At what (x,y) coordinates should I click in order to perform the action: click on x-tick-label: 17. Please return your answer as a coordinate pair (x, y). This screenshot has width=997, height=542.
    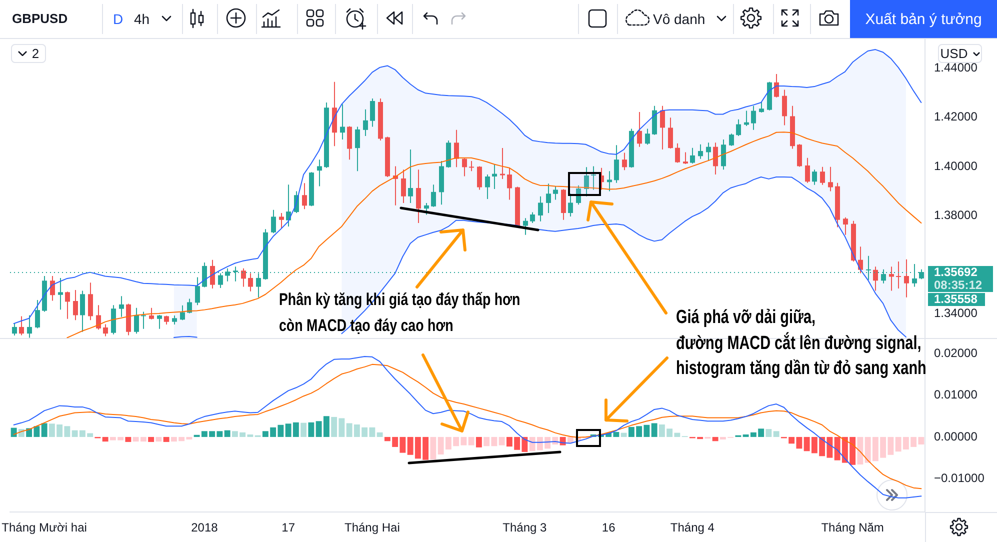
    Looking at the image, I should click on (289, 527).